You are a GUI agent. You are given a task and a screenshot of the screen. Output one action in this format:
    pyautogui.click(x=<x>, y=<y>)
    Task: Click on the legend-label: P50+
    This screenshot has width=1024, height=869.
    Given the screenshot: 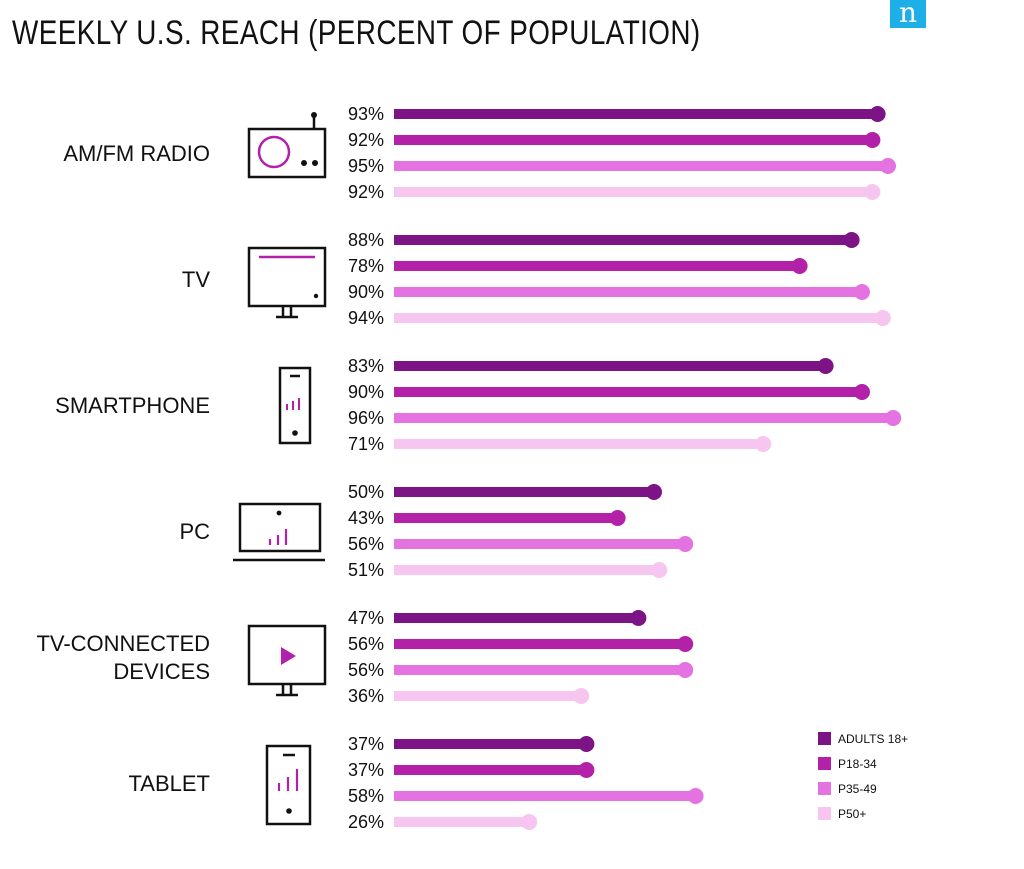 What is the action you would take?
    pyautogui.click(x=852, y=814)
    